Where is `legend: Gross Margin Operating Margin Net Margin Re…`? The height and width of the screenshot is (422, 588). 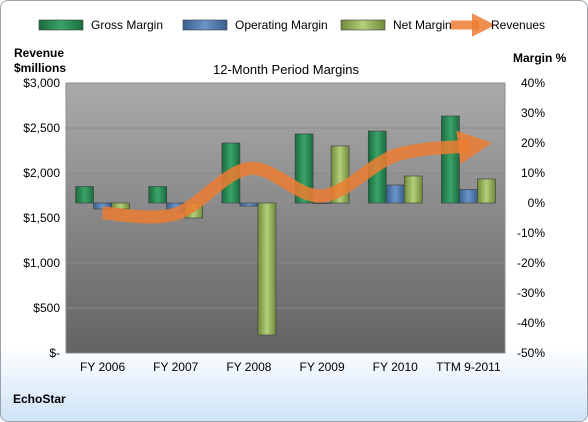
legend: Gross Margin Operating Margin Net Margin Re… is located at coordinates (291, 25).